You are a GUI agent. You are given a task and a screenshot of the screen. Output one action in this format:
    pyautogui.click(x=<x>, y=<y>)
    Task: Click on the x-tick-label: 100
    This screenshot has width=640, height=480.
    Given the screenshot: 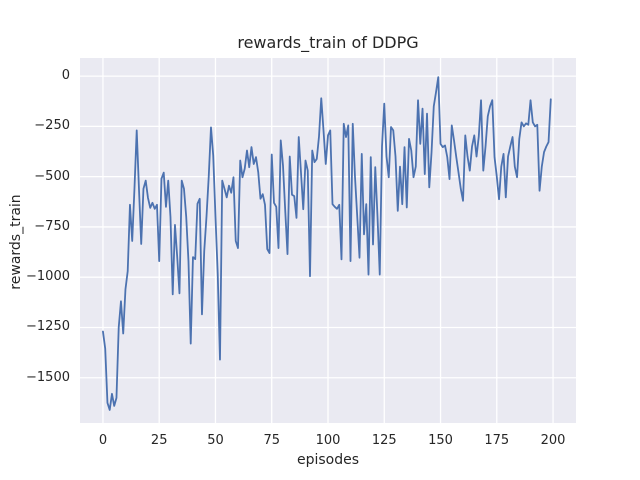 What is the action you would take?
    pyautogui.click(x=328, y=440)
    